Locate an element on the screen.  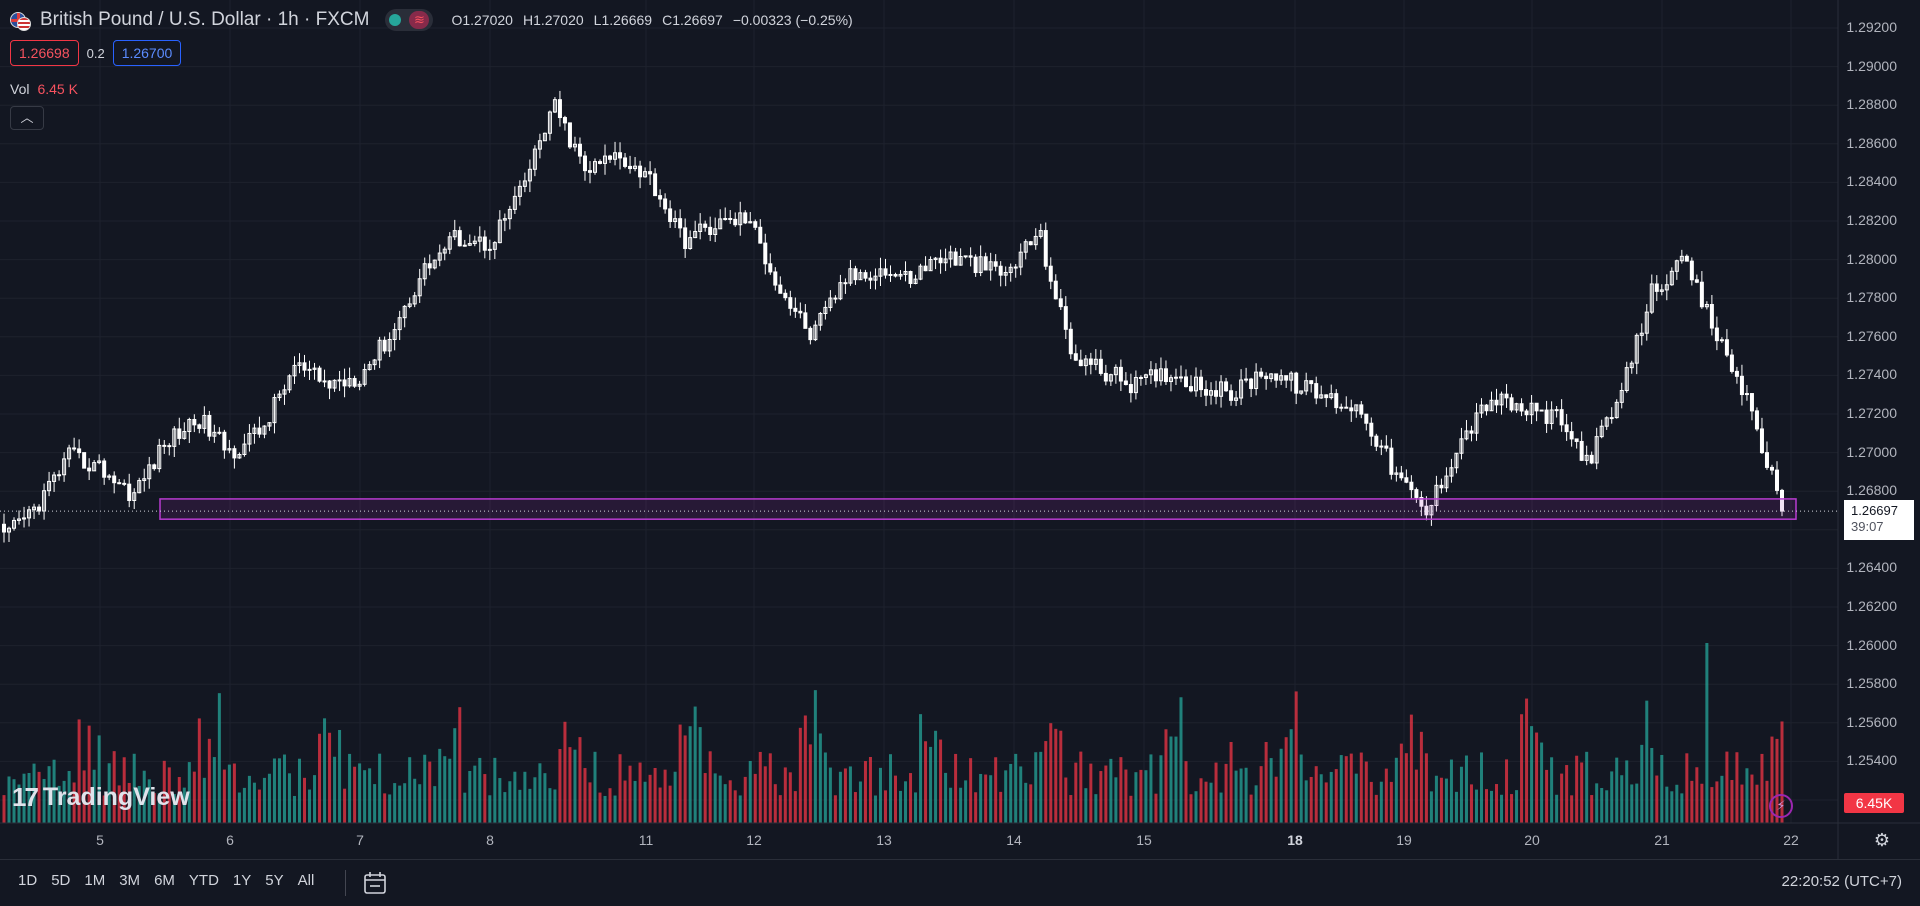
price-tick-label: 1.26200 is located at coordinates (1871, 606).